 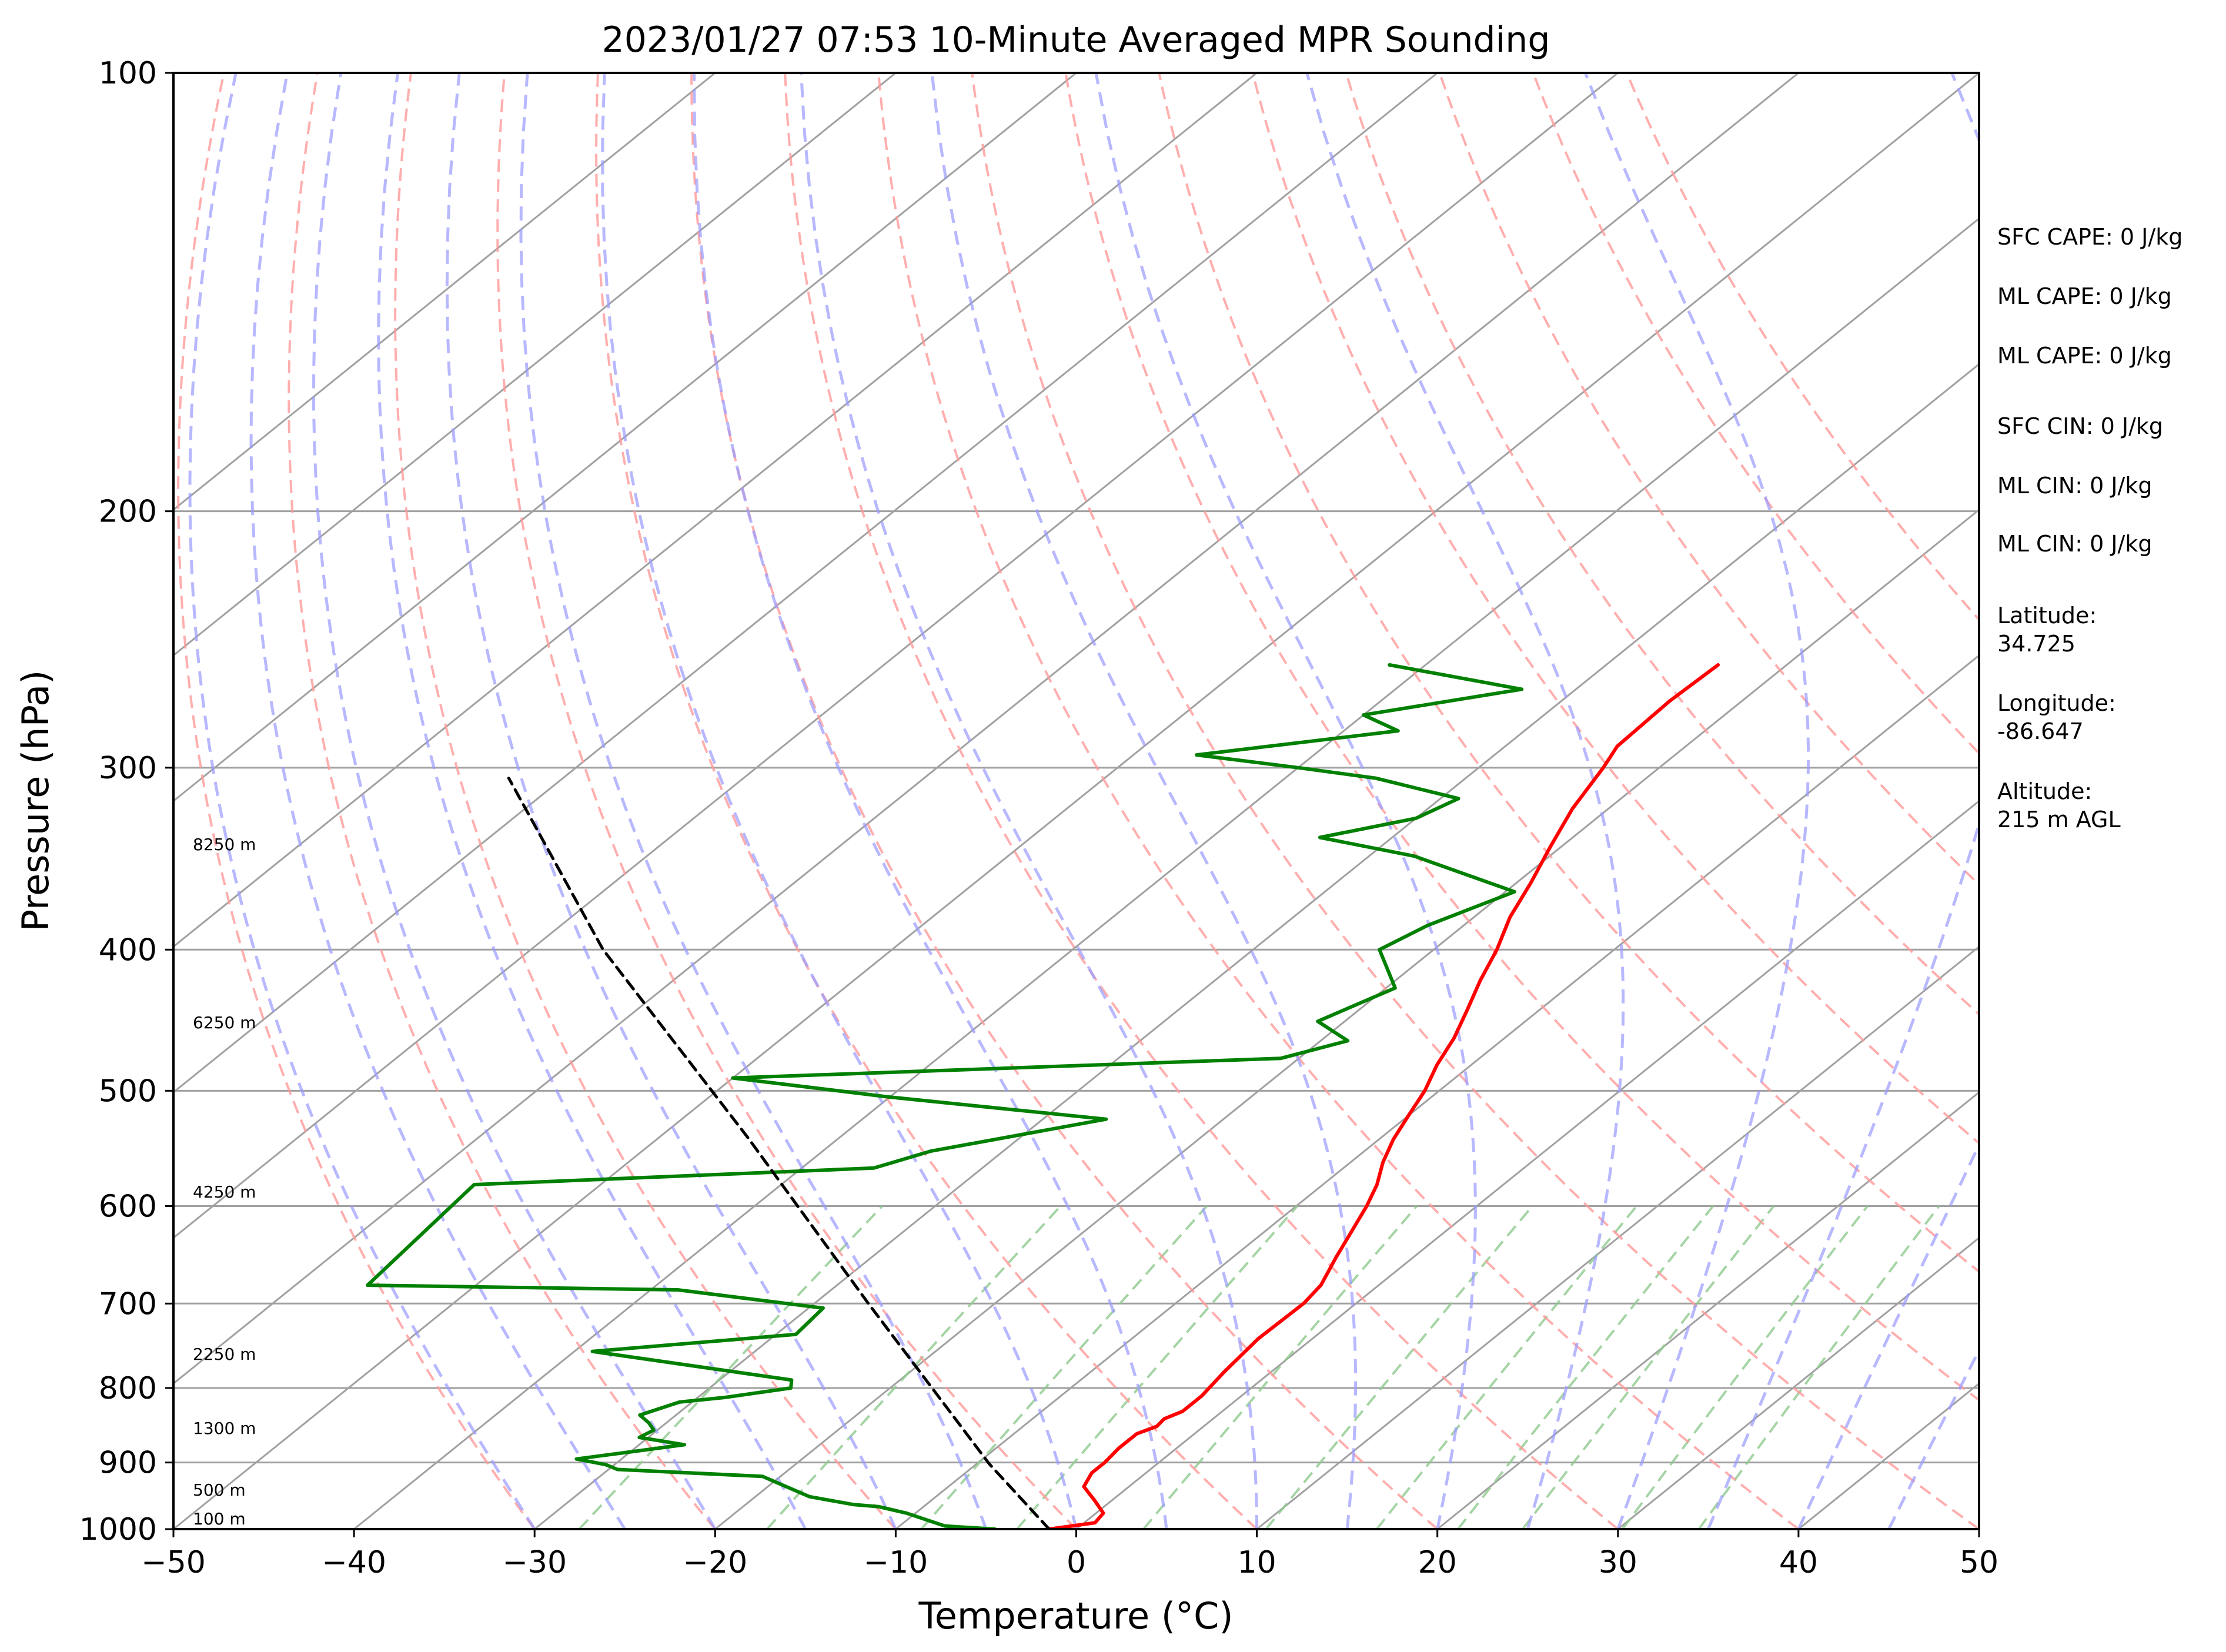 I want to click on ml-cape-text: ML CAPE: 0 J/kg, so click(x=2085, y=296).